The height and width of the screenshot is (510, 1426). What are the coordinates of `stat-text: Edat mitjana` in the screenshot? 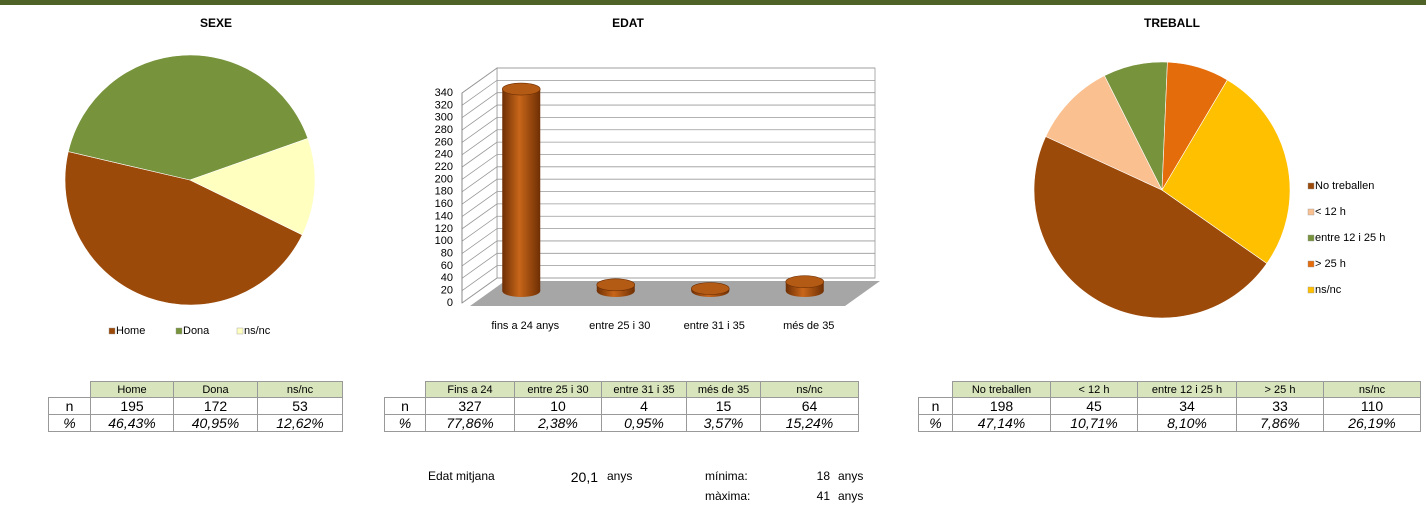 It's located at (461, 476).